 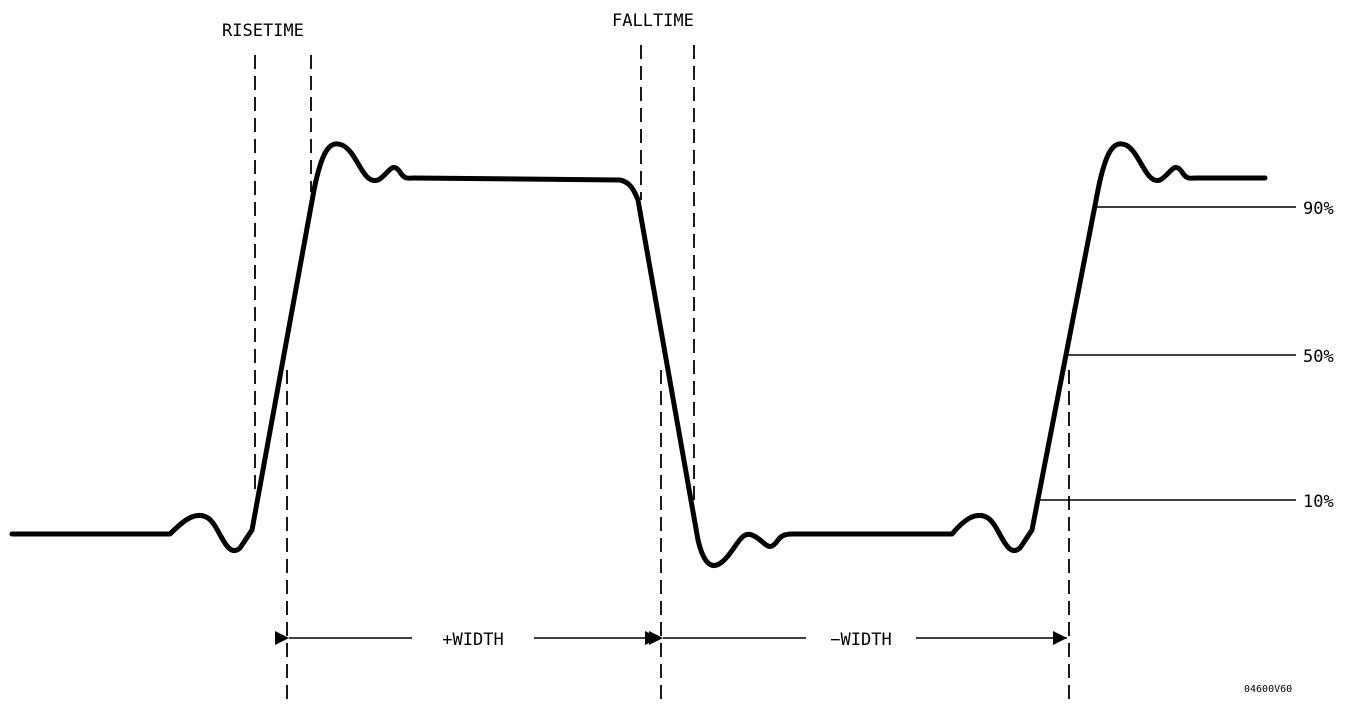 What do you see at coordinates (1318, 357) in the screenshot?
I see `level-50-label: 50%` at bounding box center [1318, 357].